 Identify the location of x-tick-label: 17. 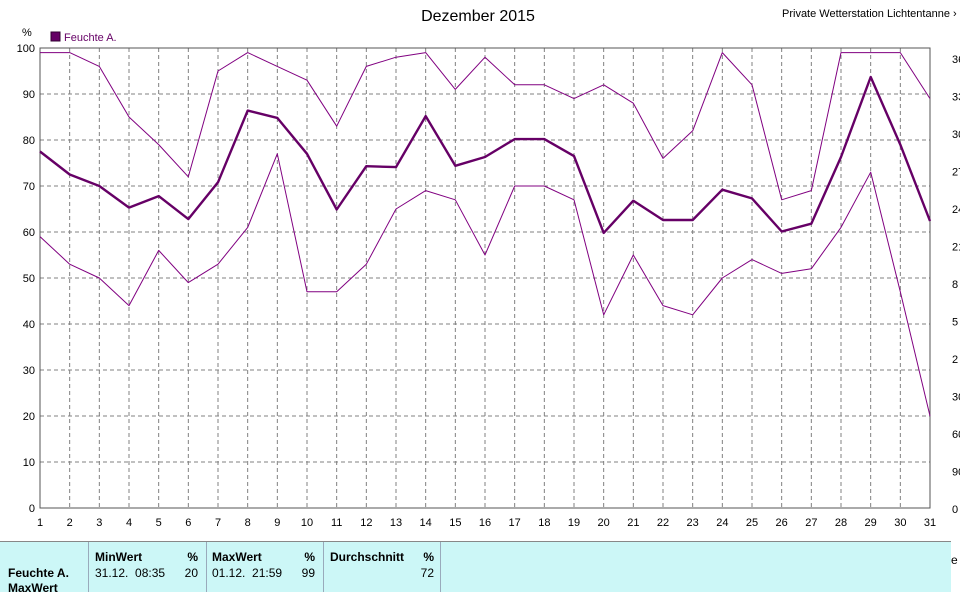
(515, 523).